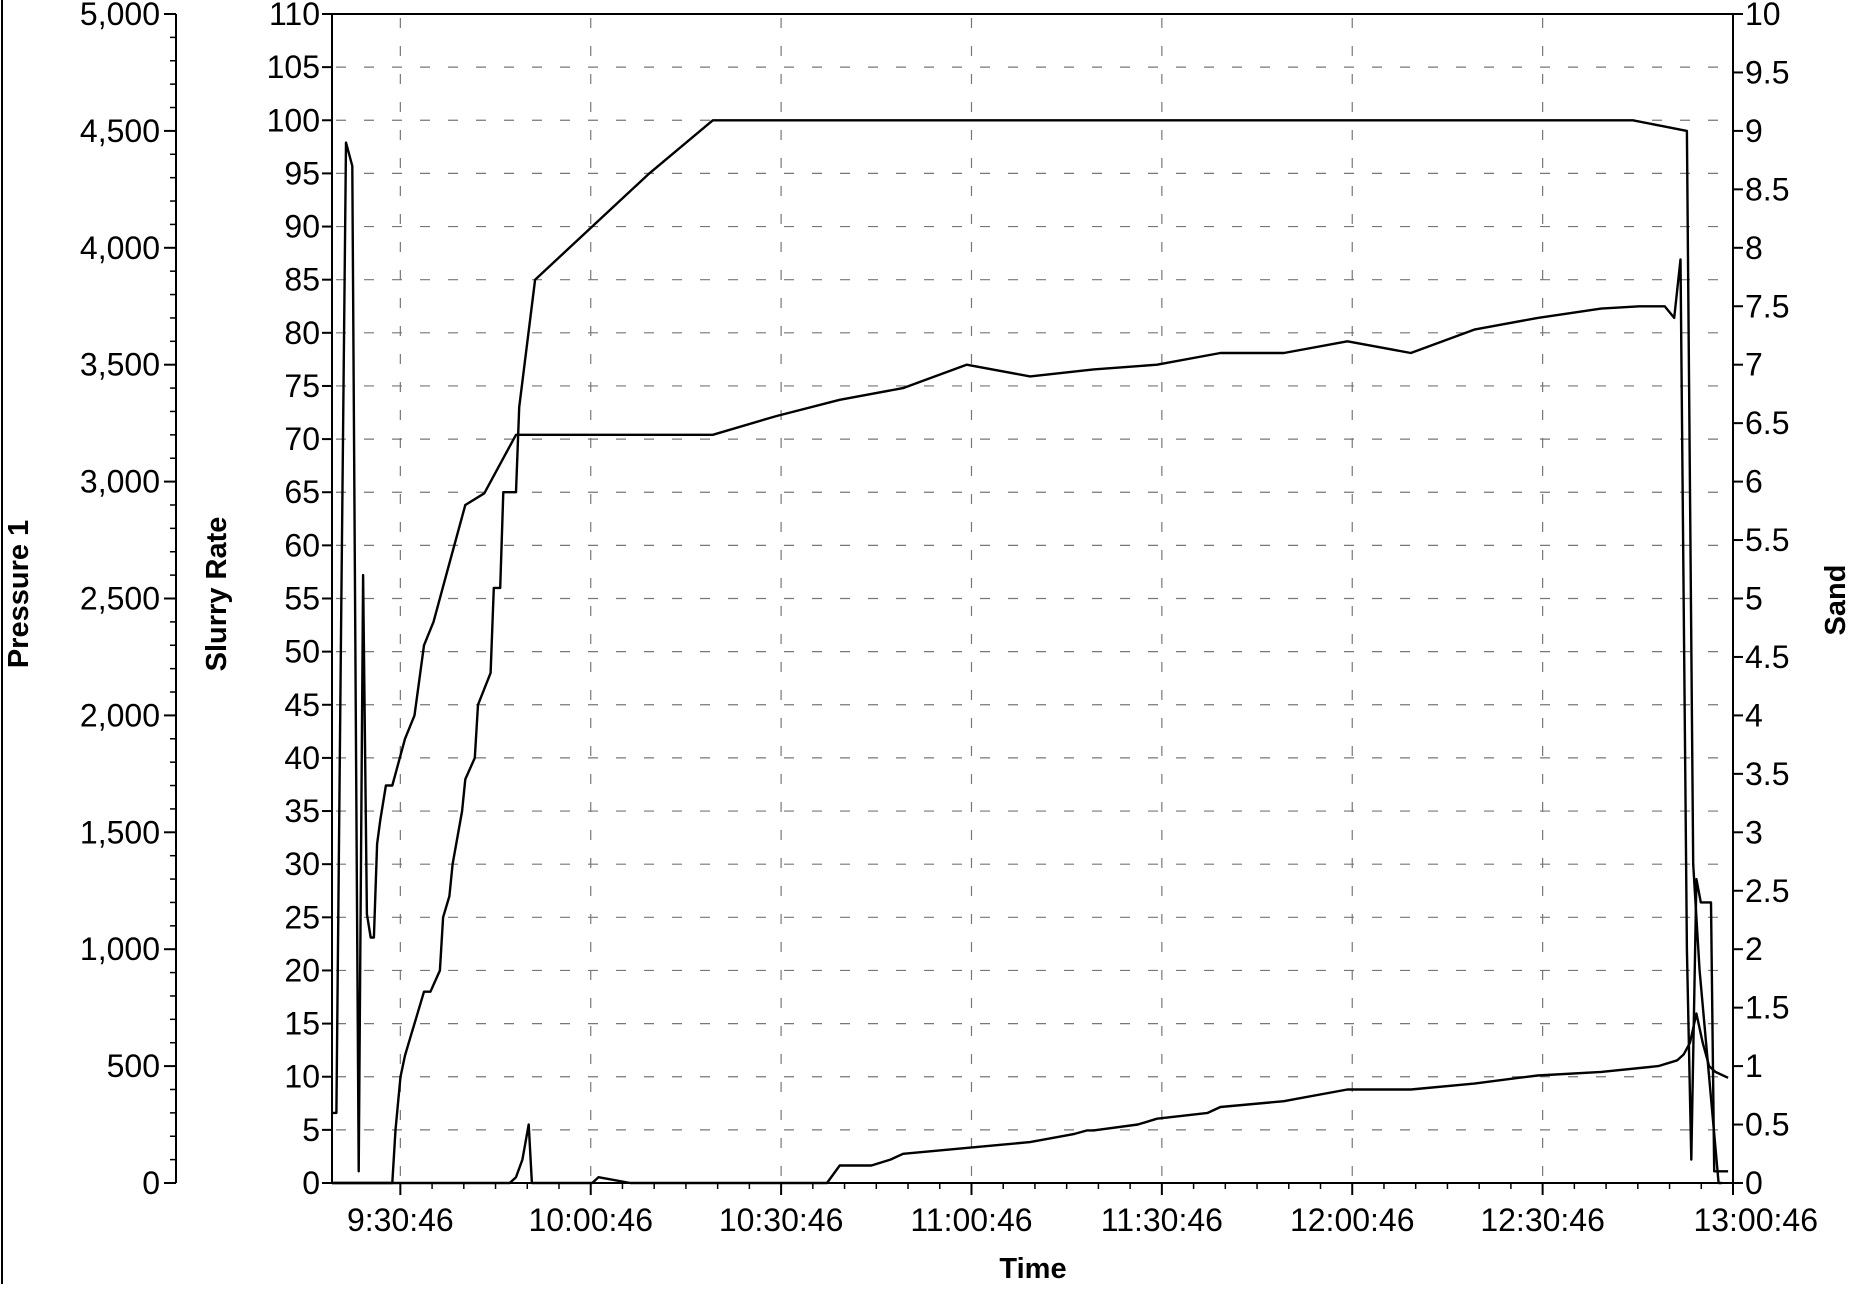 The height and width of the screenshot is (1289, 1853). Describe the element at coordinates (120, 832) in the screenshot. I see `pressure-tick-label-3: 1,500` at that location.